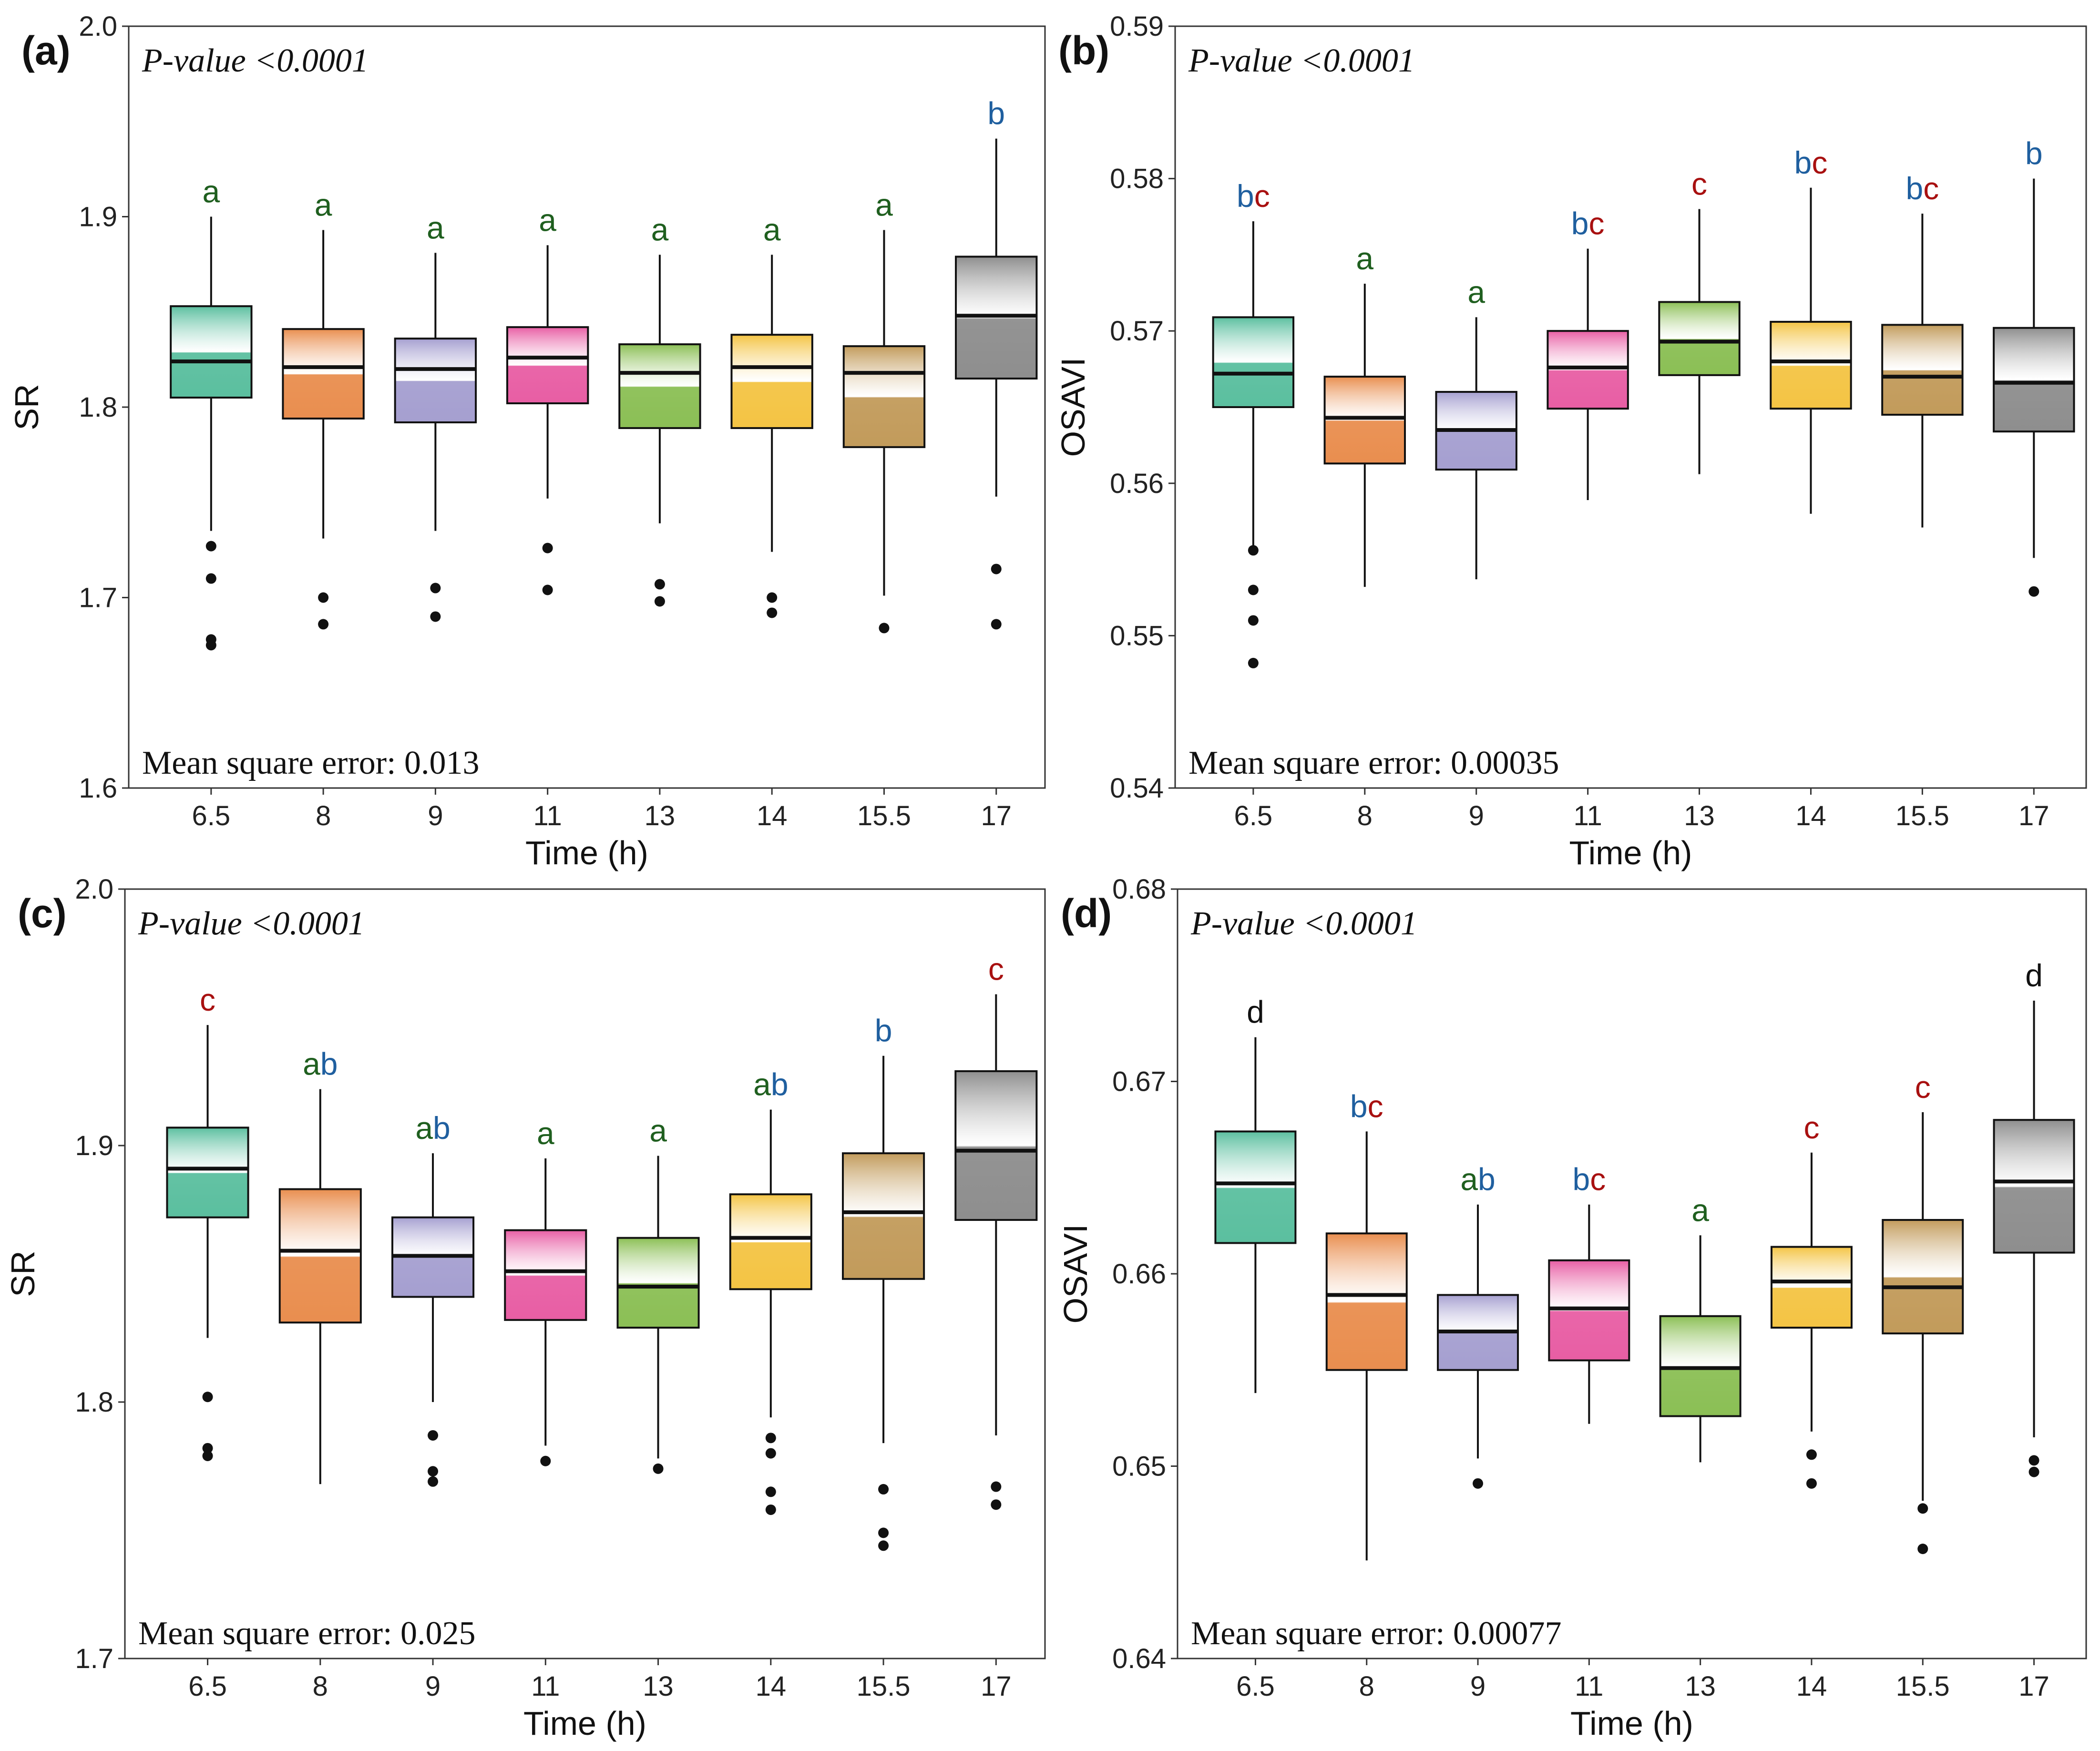 This screenshot has width=2100, height=1751. What do you see at coordinates (1376, 1633) in the screenshot?
I see `mse-label: Mean square error: 0.00077` at bounding box center [1376, 1633].